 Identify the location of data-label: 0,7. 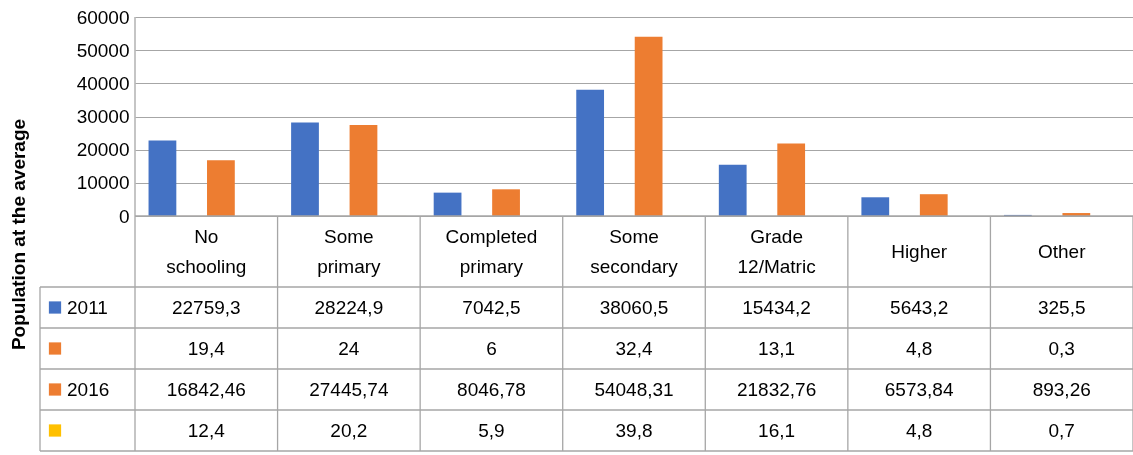
(1061, 430).